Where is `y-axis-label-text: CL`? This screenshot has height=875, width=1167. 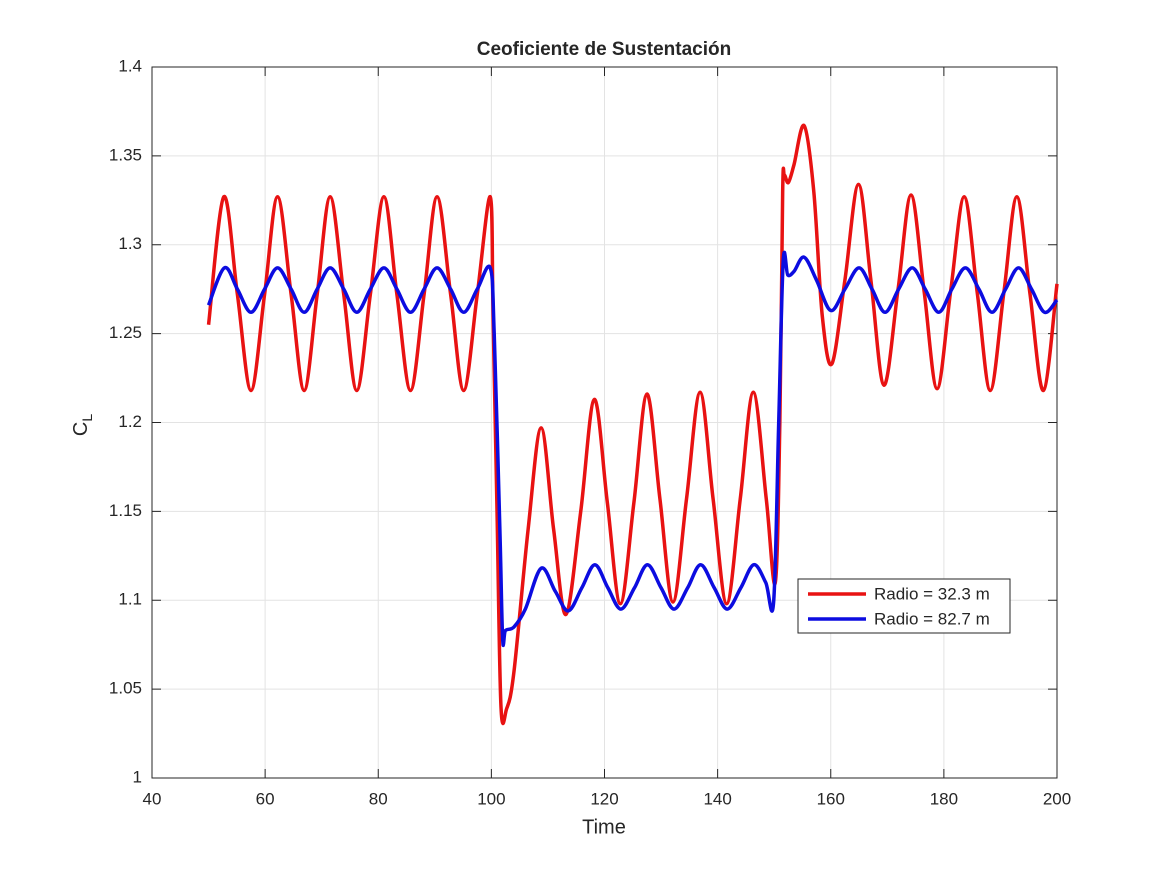 y-axis-label-text: CL is located at coordinates (82, 425).